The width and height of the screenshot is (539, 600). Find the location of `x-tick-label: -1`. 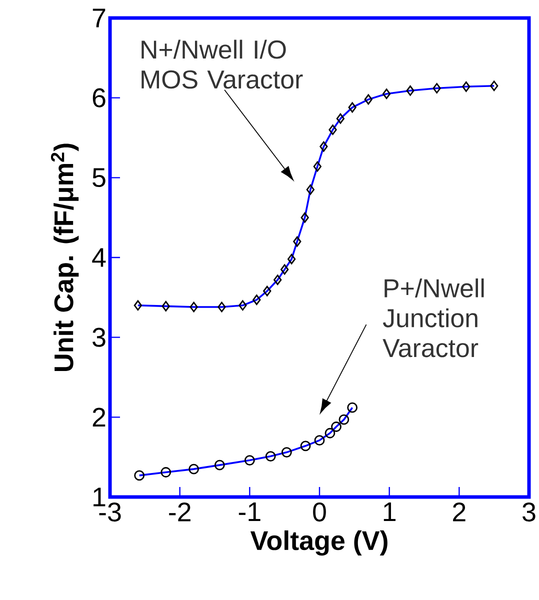

x-tick-label: -1 is located at coordinates (249, 512).